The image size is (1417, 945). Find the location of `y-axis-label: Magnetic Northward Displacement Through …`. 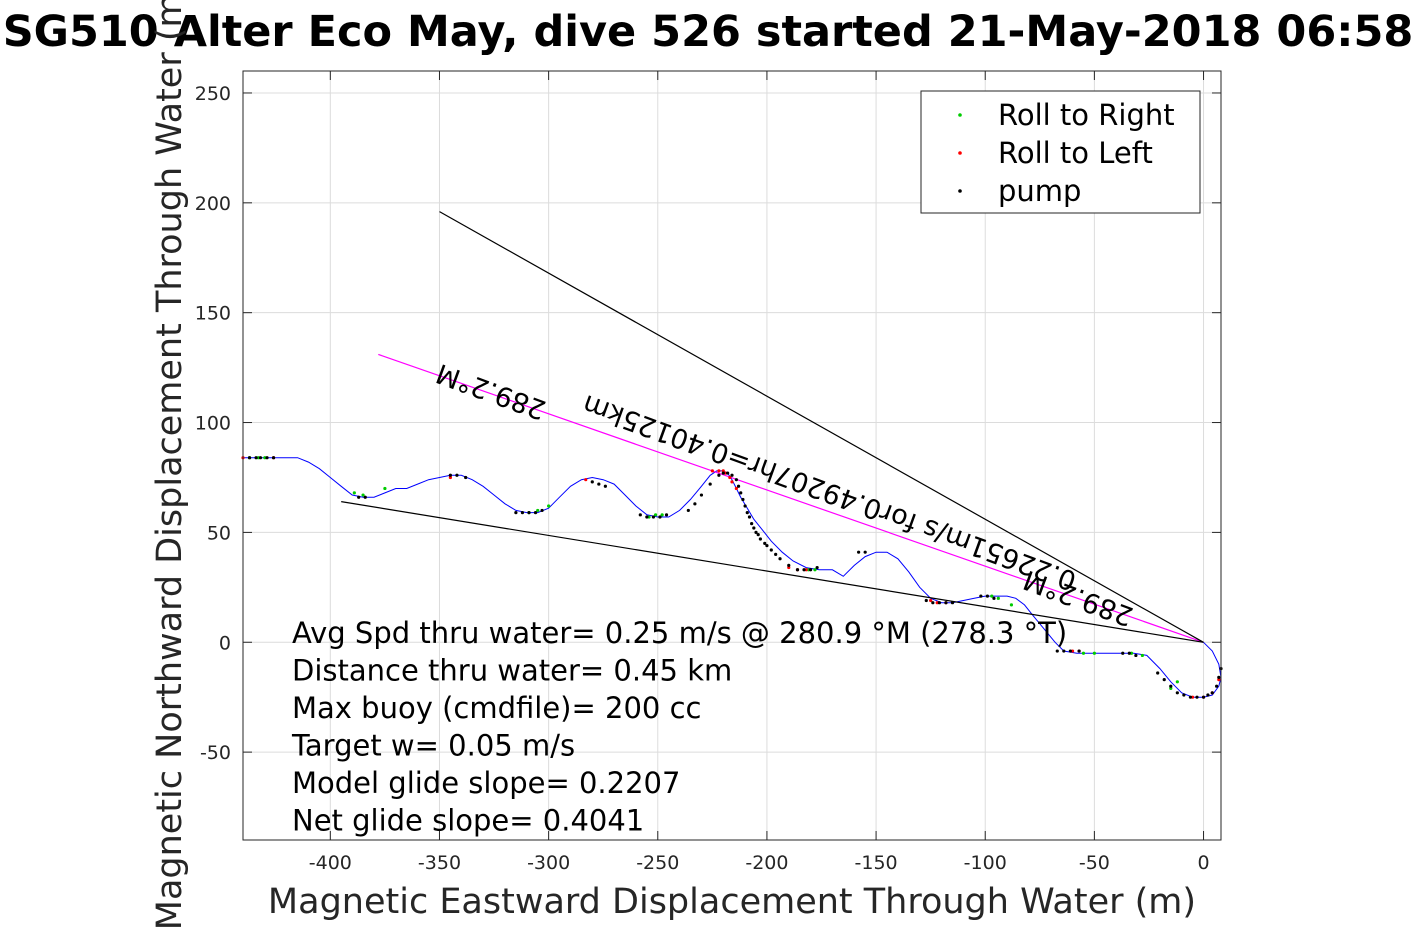

y-axis-label: Magnetic Northward Displacement Through … is located at coordinates (170, 465).